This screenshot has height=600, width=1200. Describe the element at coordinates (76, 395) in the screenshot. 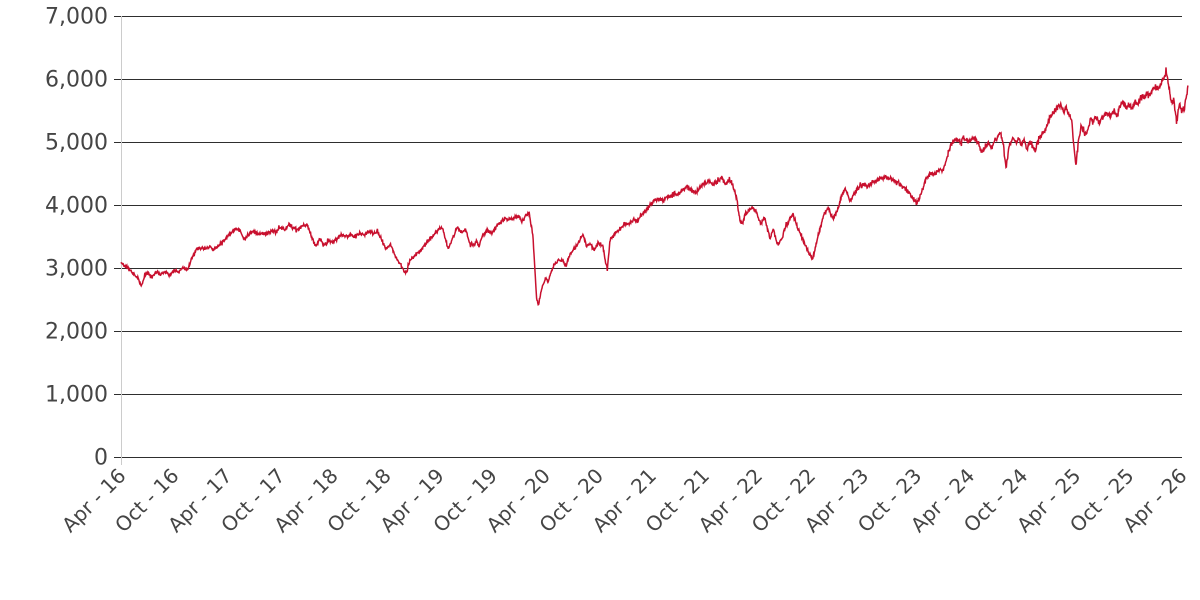

I see `y-axis-label: 1,000` at that location.